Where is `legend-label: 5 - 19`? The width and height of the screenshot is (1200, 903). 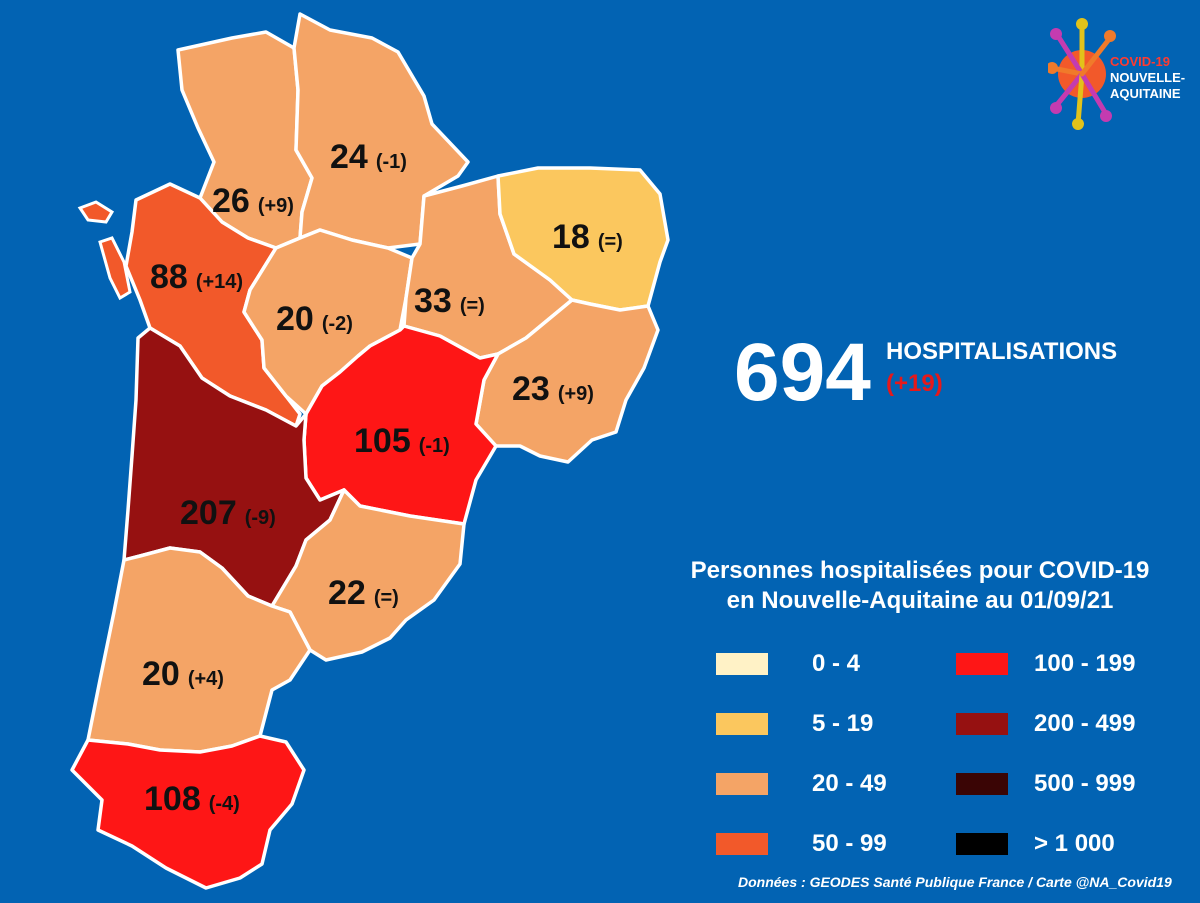
legend-label: 5 - 19 is located at coordinates (843, 723).